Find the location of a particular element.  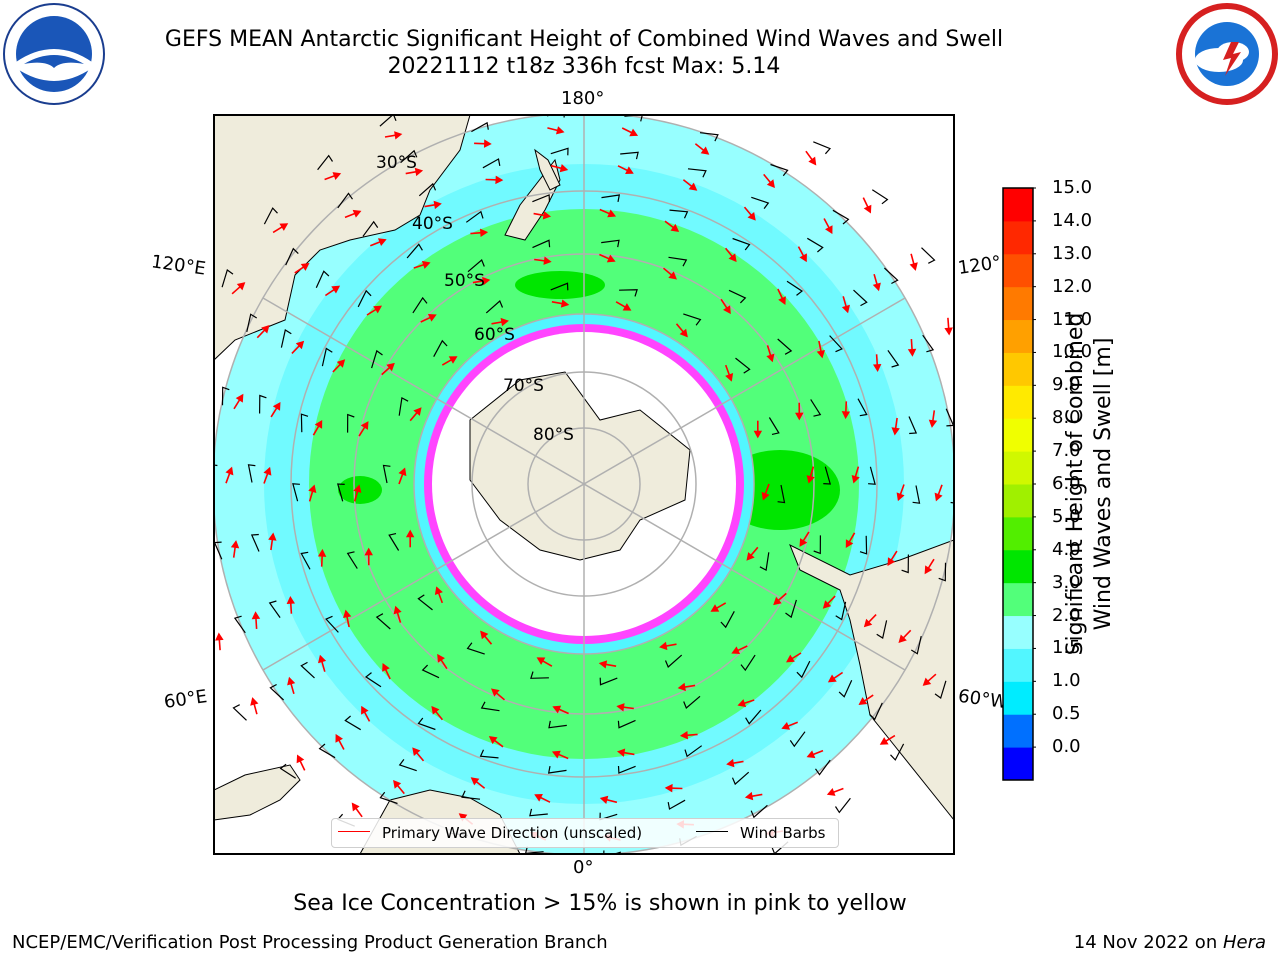

lon-label-bottom: 0° is located at coordinates (583, 867).